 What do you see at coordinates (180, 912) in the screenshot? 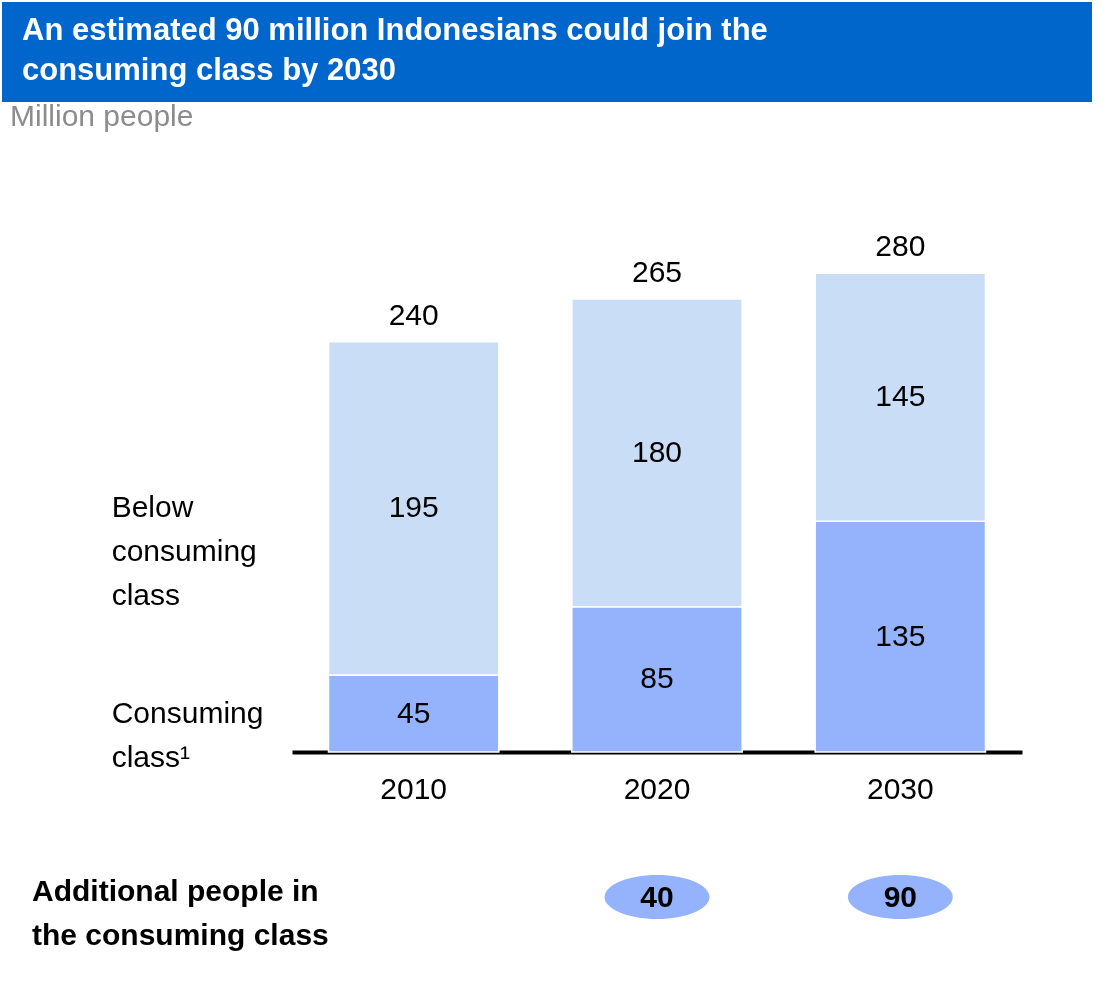
I see `text: Additional people in the consuming class` at bounding box center [180, 912].